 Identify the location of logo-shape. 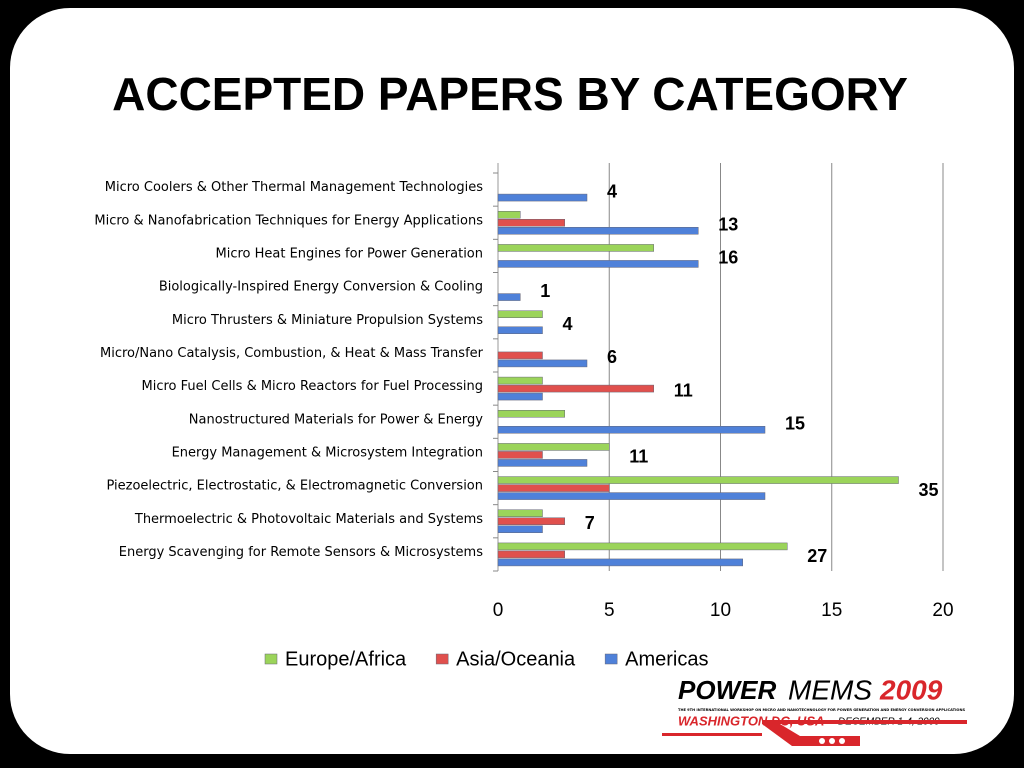
(811, 735).